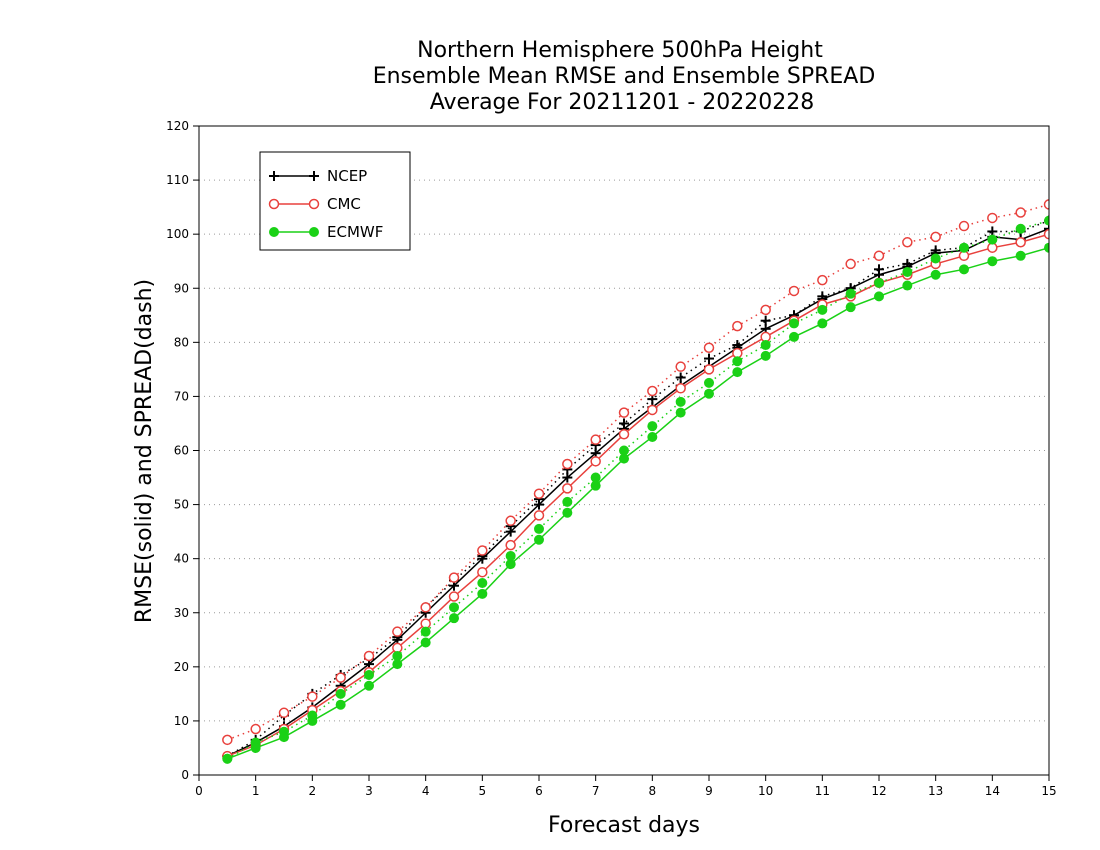  I want to click on y-tick-label: 30, so click(181, 613).